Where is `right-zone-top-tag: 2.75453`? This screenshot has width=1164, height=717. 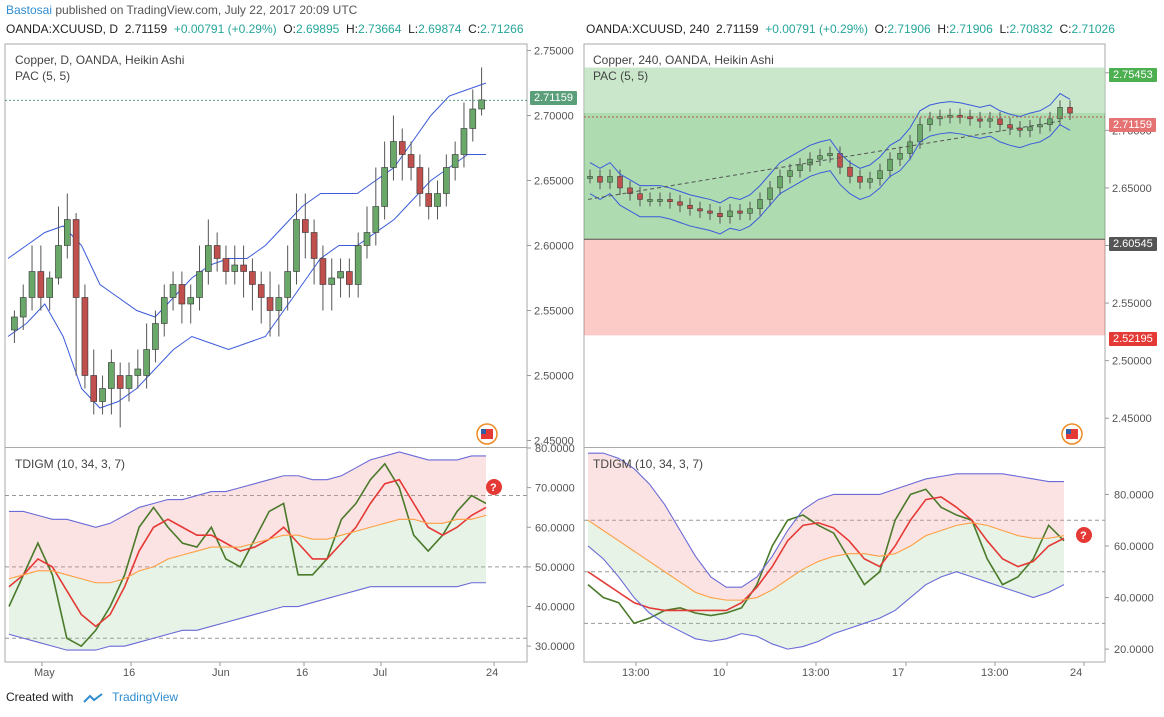 right-zone-top-tag: 2.75453 is located at coordinates (1133, 75).